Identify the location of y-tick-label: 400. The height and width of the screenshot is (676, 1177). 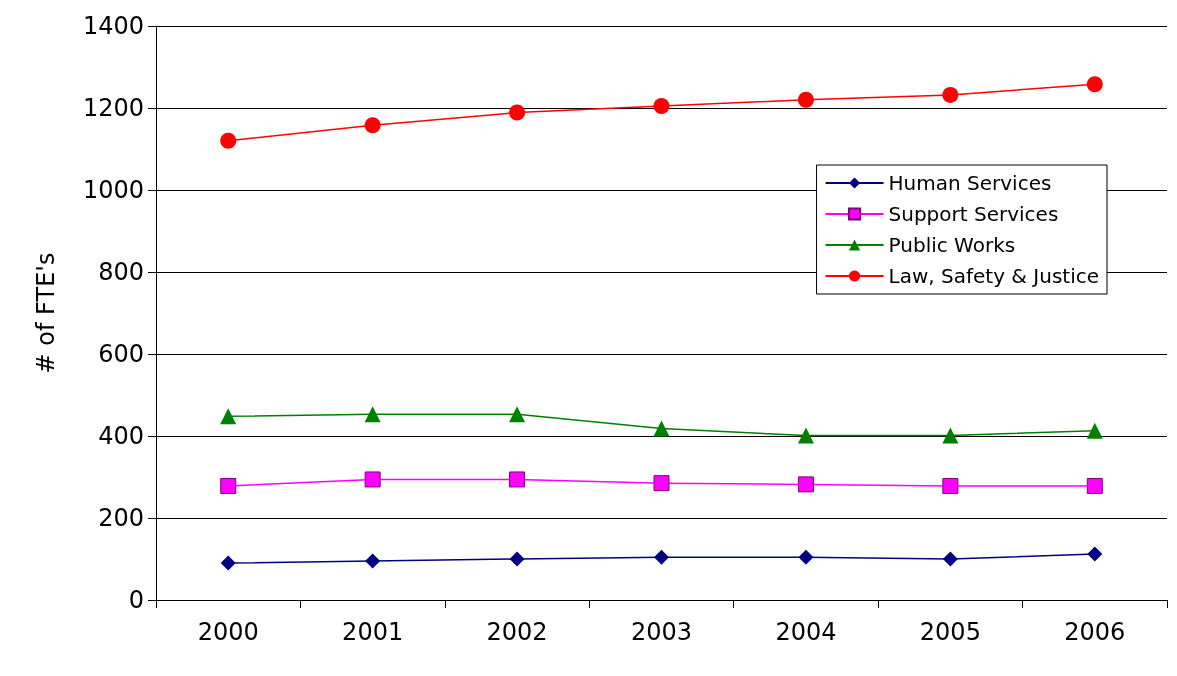
(121, 436).